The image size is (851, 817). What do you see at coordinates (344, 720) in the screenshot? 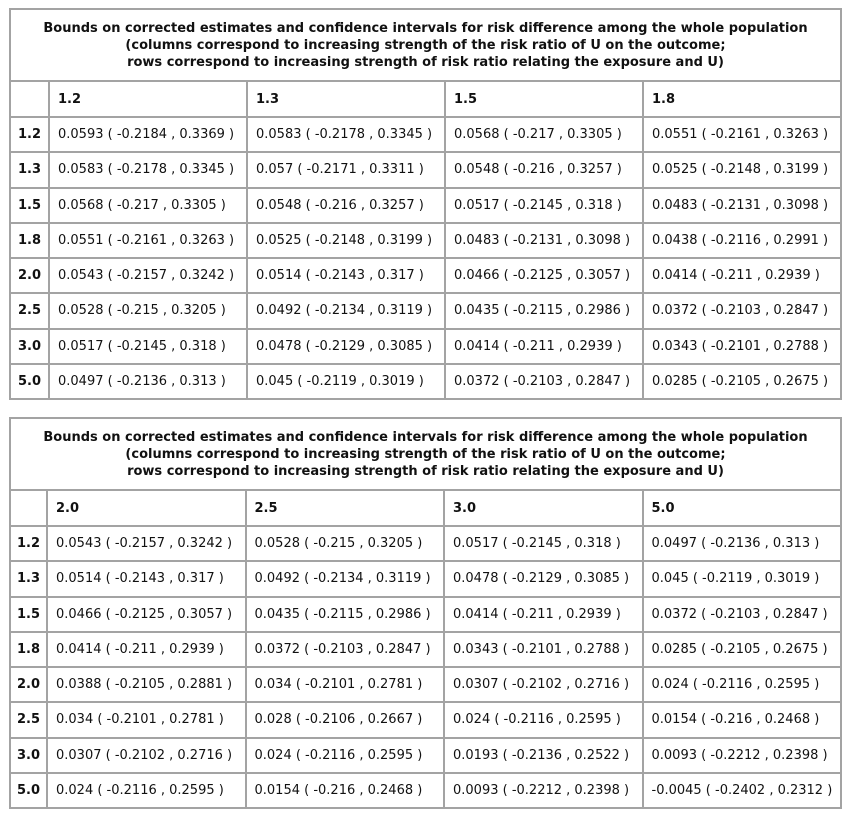
I see `cell: 0.028 ( -0.2106 , 0.2667 )` at bounding box center [344, 720].